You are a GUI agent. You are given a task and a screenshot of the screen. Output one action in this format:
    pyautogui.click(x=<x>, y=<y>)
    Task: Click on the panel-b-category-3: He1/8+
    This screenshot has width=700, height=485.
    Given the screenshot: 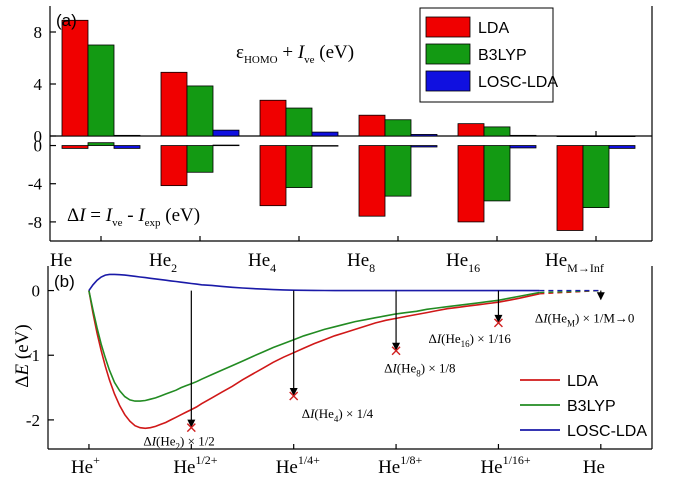 What is the action you would take?
    pyautogui.click(x=400, y=465)
    